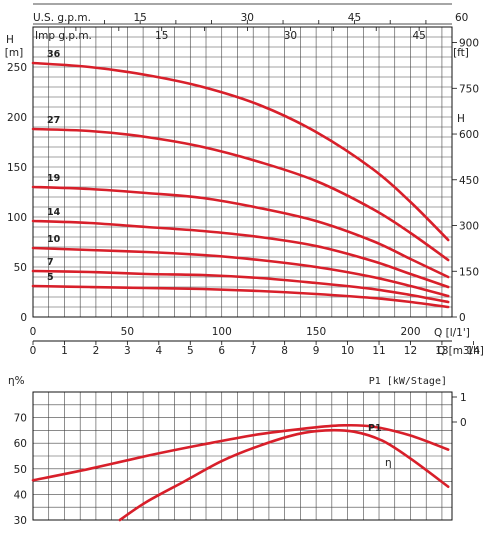 The image size is (490, 544). What do you see at coordinates (378, 351) in the screenshot?
I see `x-tick-label-m3h: 11` at bounding box center [378, 351].